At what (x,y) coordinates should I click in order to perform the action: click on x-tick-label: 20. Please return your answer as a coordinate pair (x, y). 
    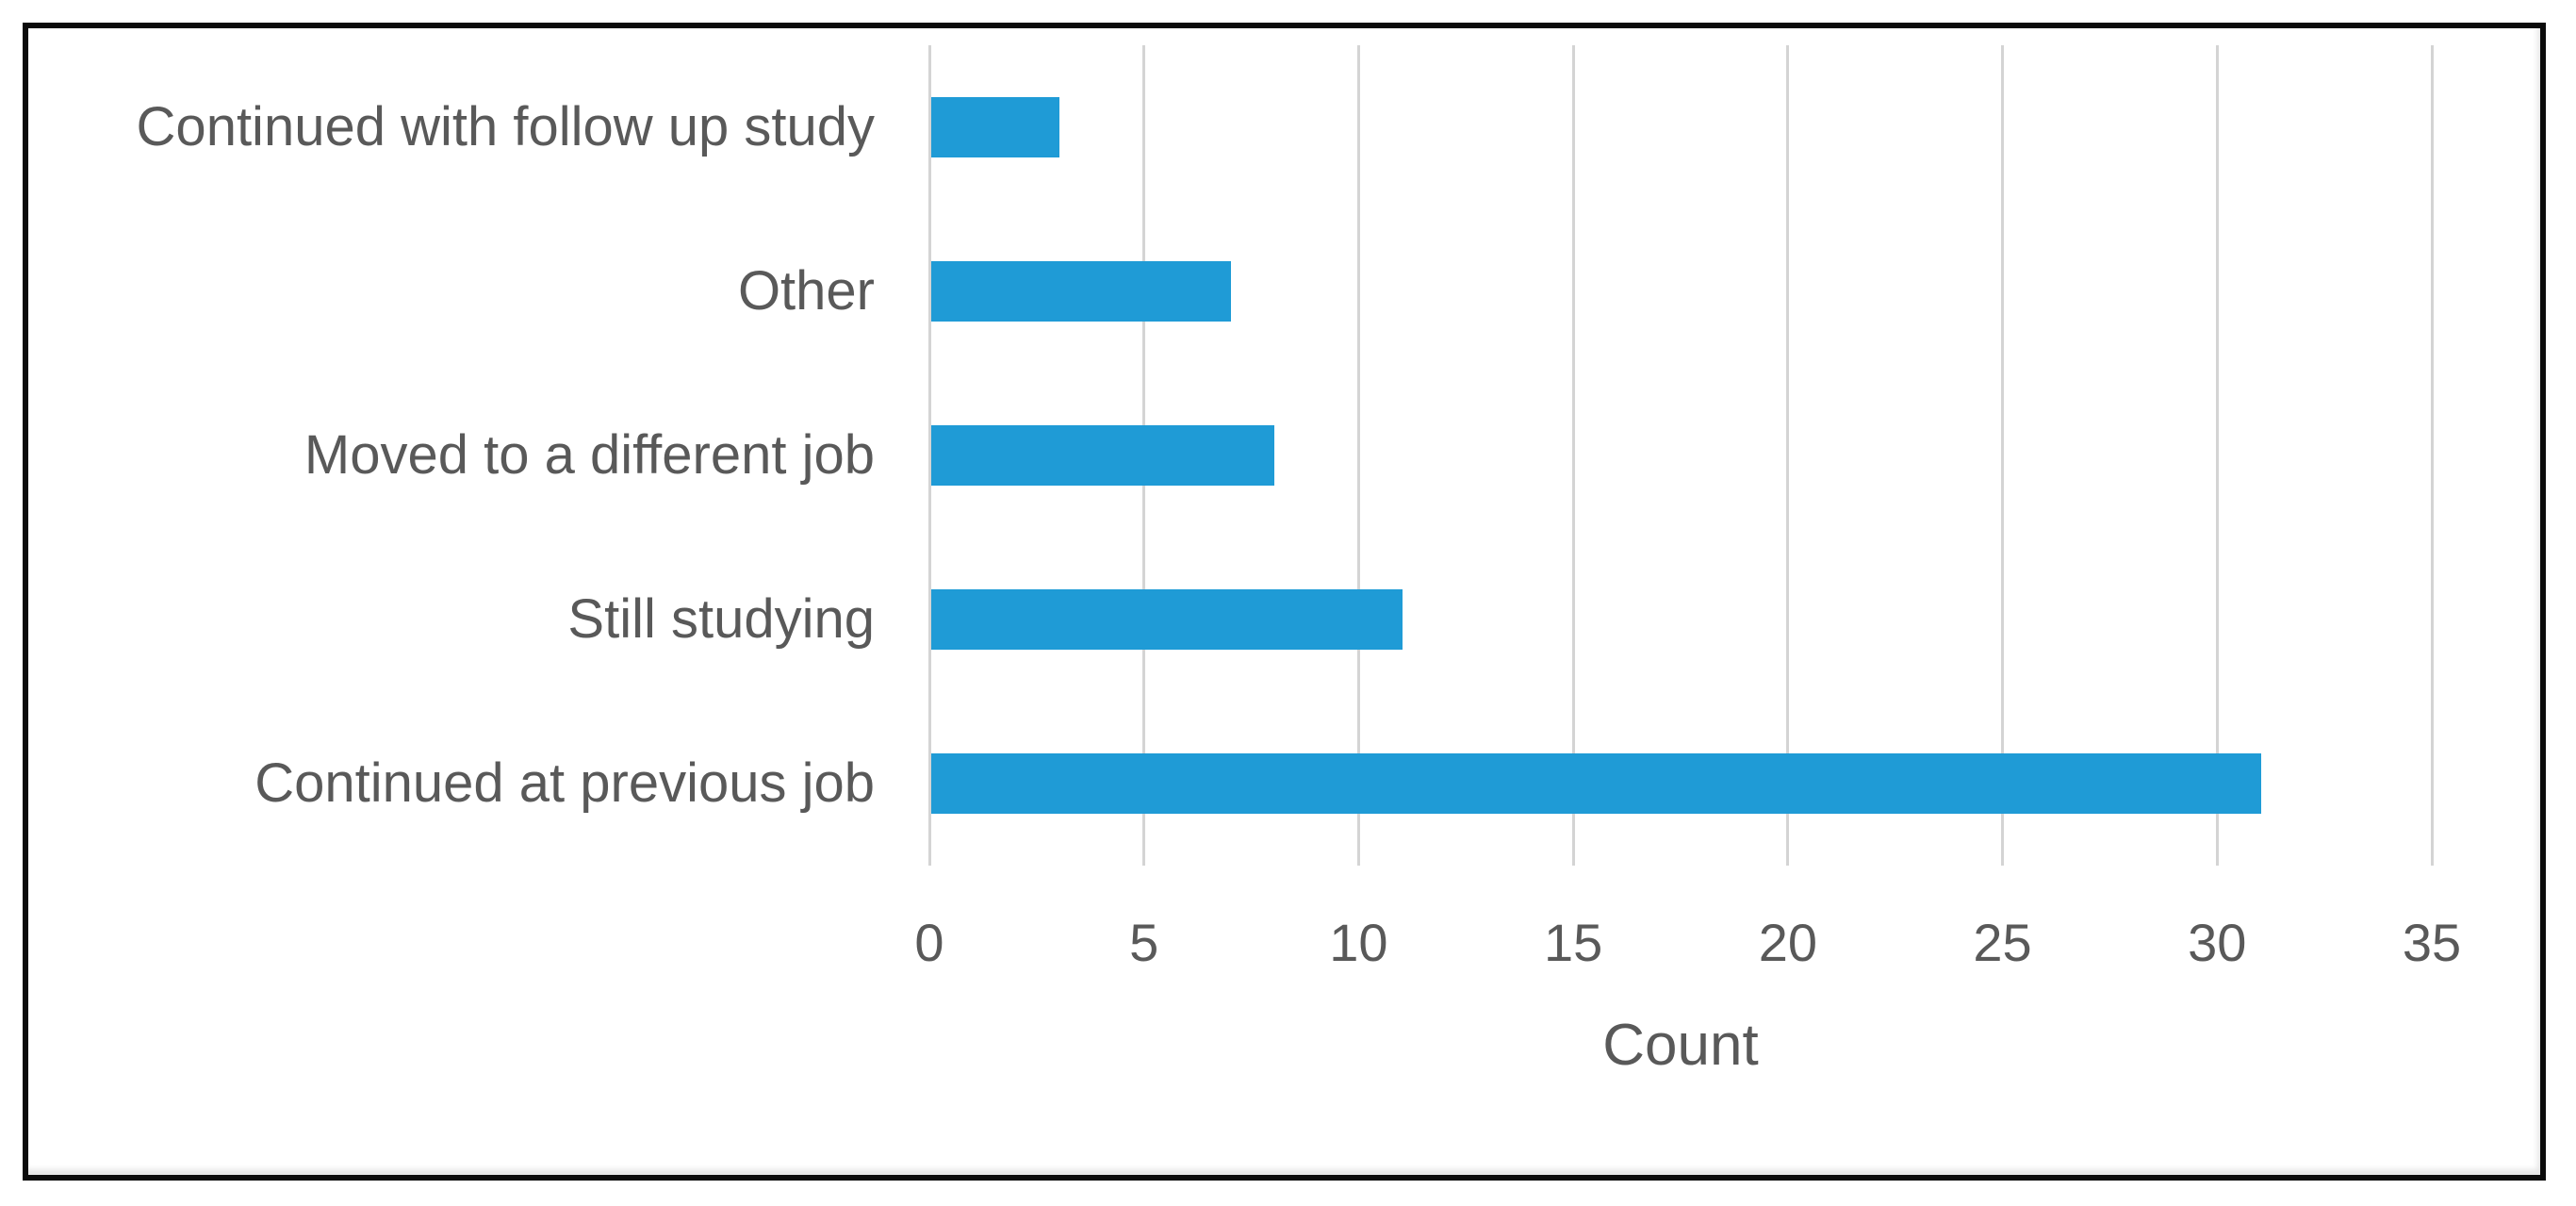
    Looking at the image, I should click on (1787, 942).